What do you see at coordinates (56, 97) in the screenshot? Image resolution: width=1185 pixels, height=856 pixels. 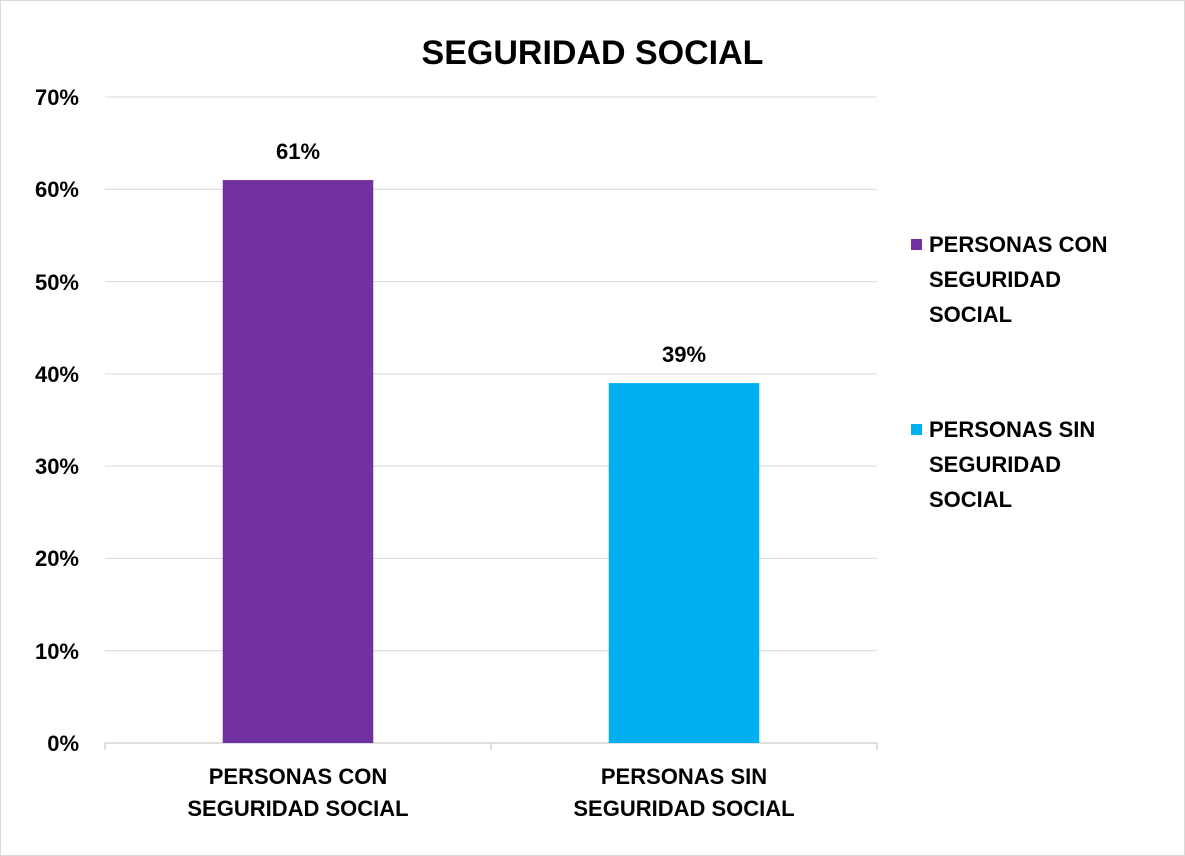 I see `y-tick-label: 70%` at bounding box center [56, 97].